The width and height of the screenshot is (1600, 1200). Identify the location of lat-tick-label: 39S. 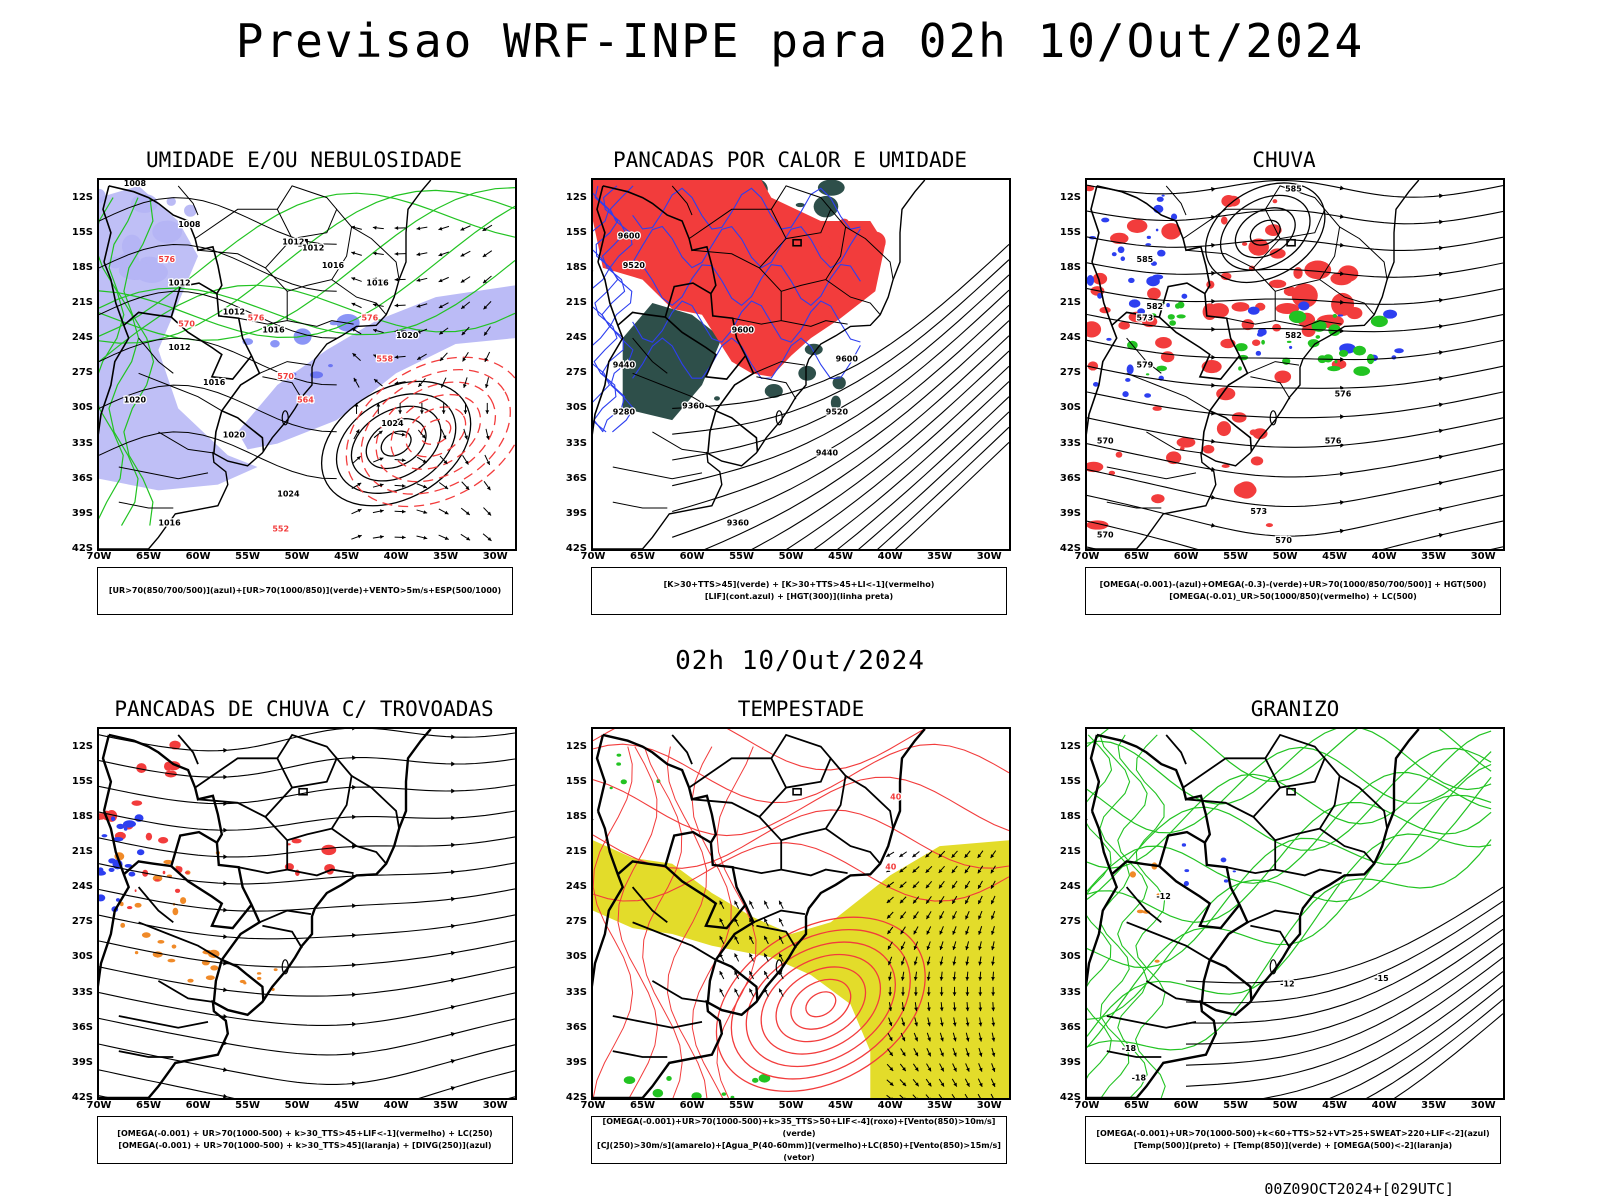
(1070, 513).